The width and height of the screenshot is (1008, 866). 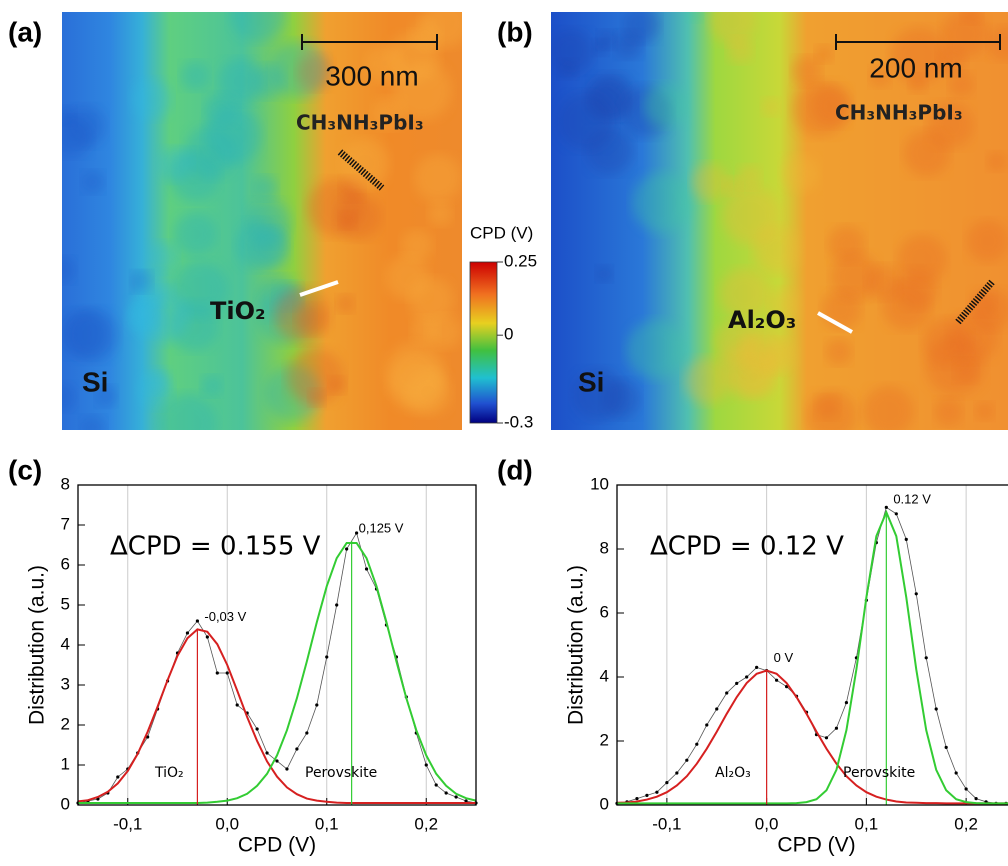 What do you see at coordinates (784, 657) in the screenshot?
I see `peak-label: 0 V` at bounding box center [784, 657].